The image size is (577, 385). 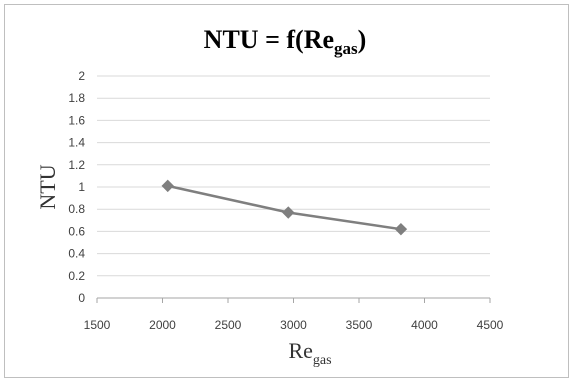 What do you see at coordinates (359, 325) in the screenshot?
I see `x-tick-label: 3500` at bounding box center [359, 325].